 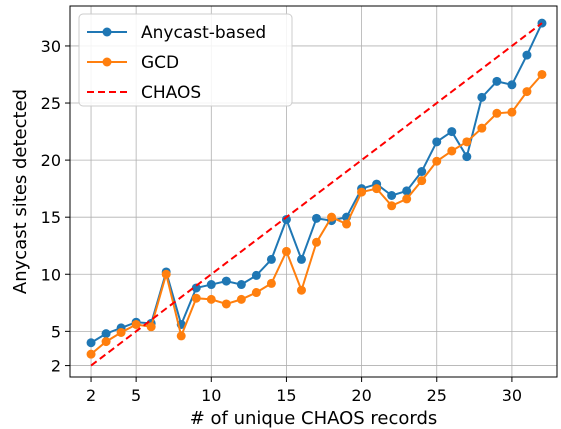 I want to click on legend-item: GCD, so click(x=133, y=63).